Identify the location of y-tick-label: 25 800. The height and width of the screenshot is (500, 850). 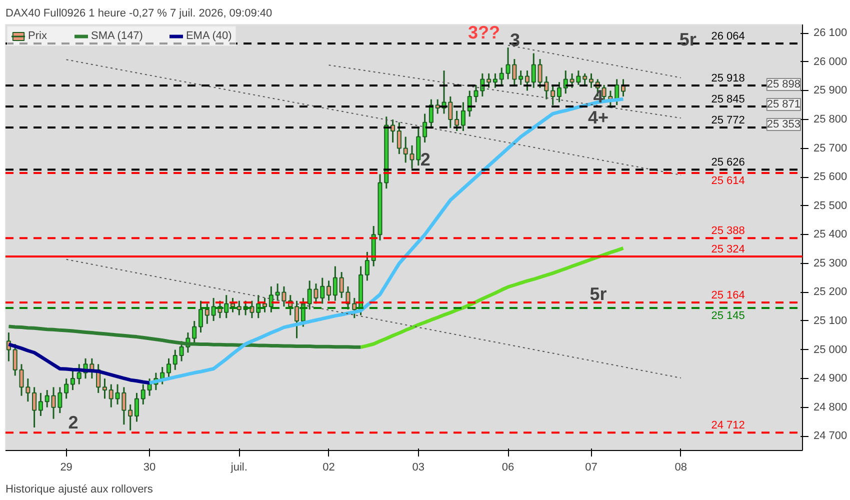
(831, 119).